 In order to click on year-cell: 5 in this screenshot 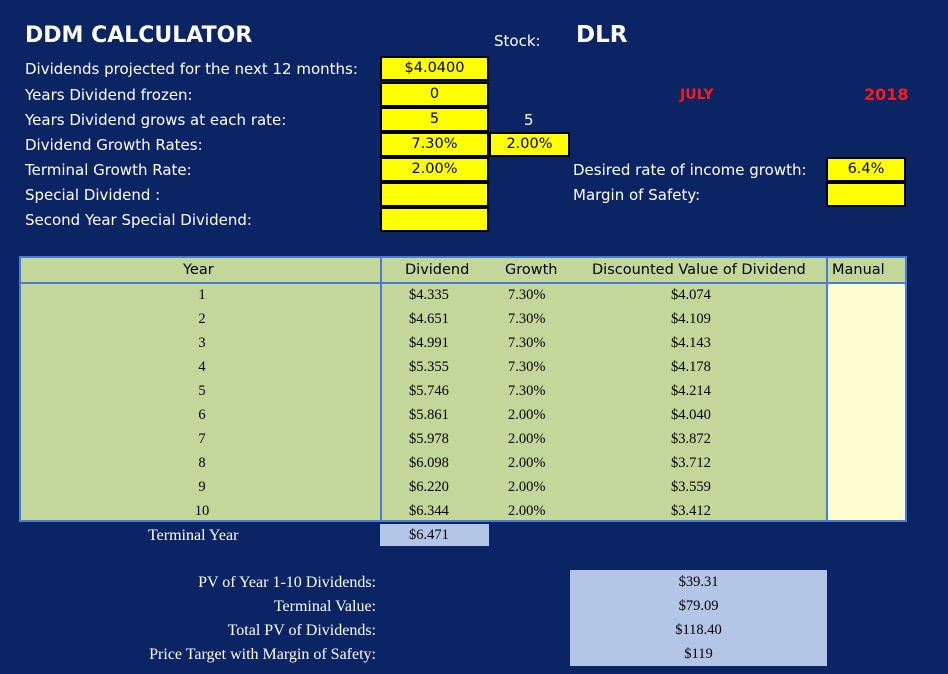, I will do `click(202, 391)`.